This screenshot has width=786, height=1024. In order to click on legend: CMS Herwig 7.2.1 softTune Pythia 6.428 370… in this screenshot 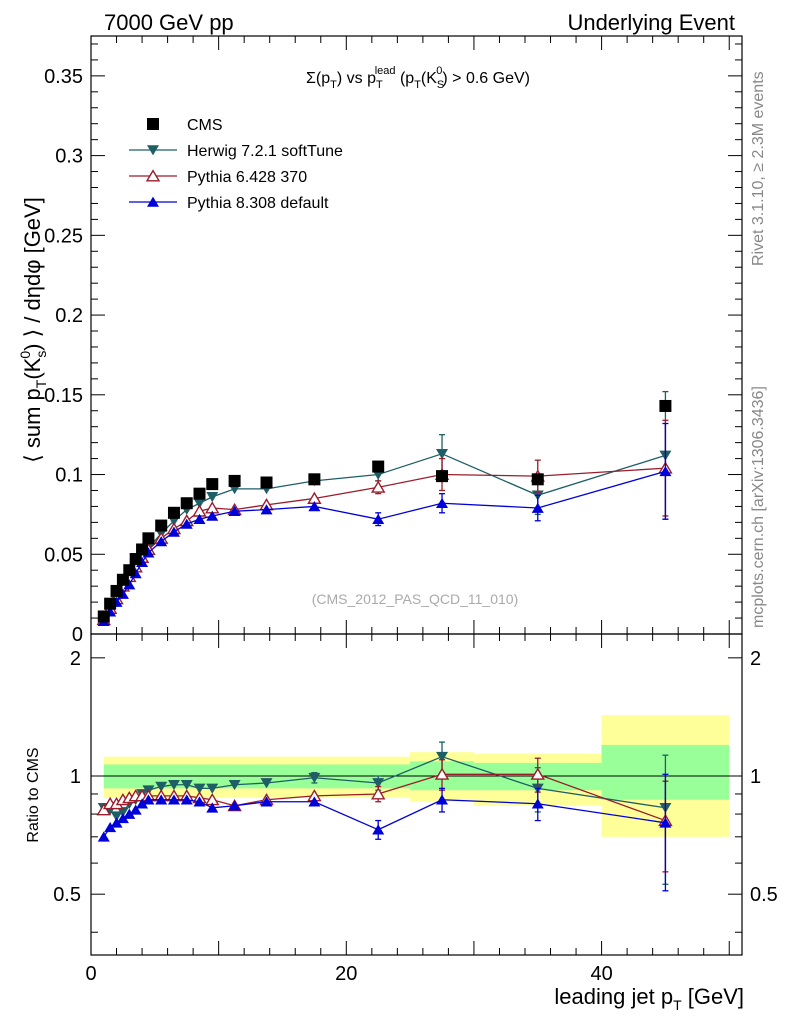, I will do `click(236, 164)`.